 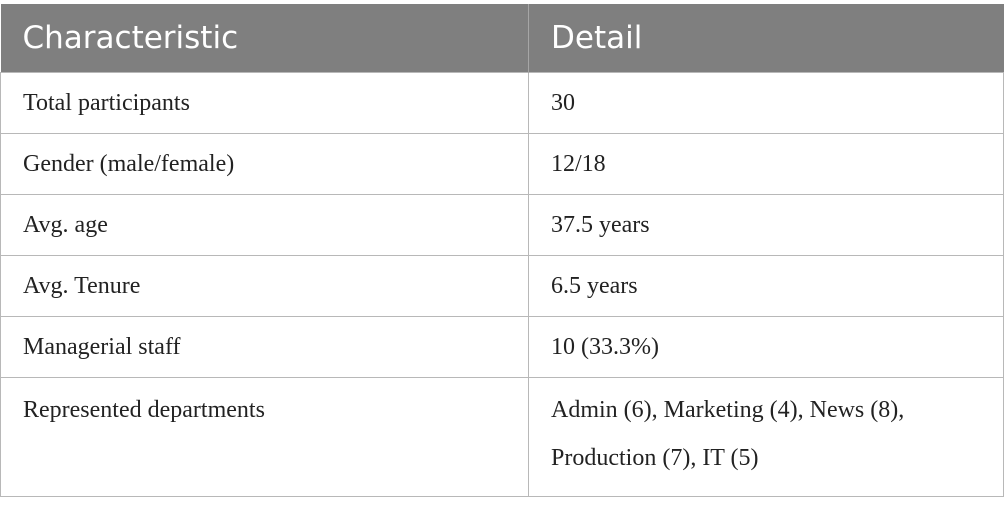 I want to click on cell-characteristic: Represented departments, so click(x=264, y=437).